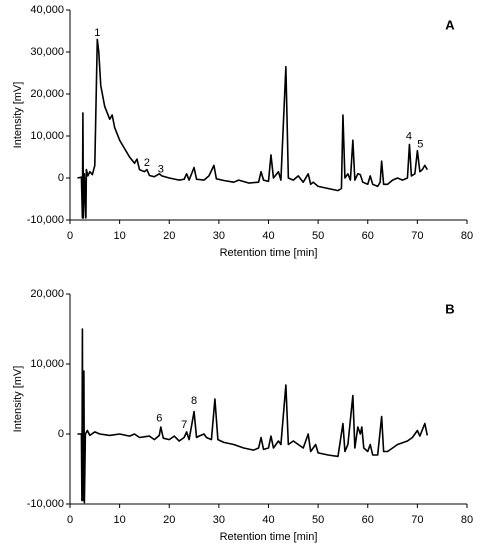  I want to click on peak-label: 8, so click(194, 401).